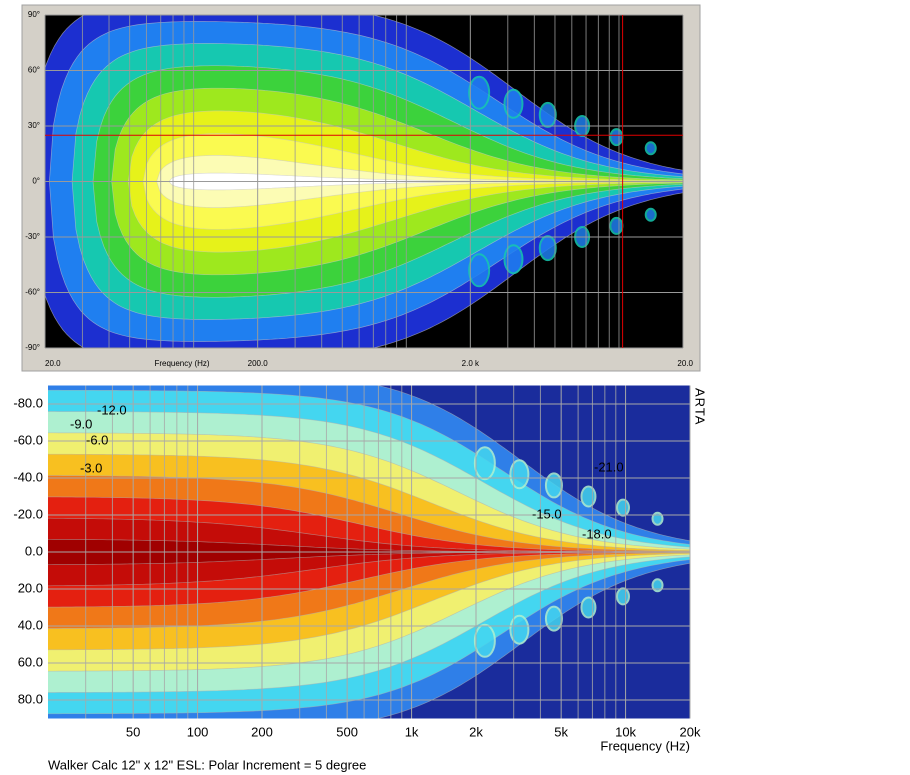  I want to click on y-tick-label: -60°, so click(32, 292).